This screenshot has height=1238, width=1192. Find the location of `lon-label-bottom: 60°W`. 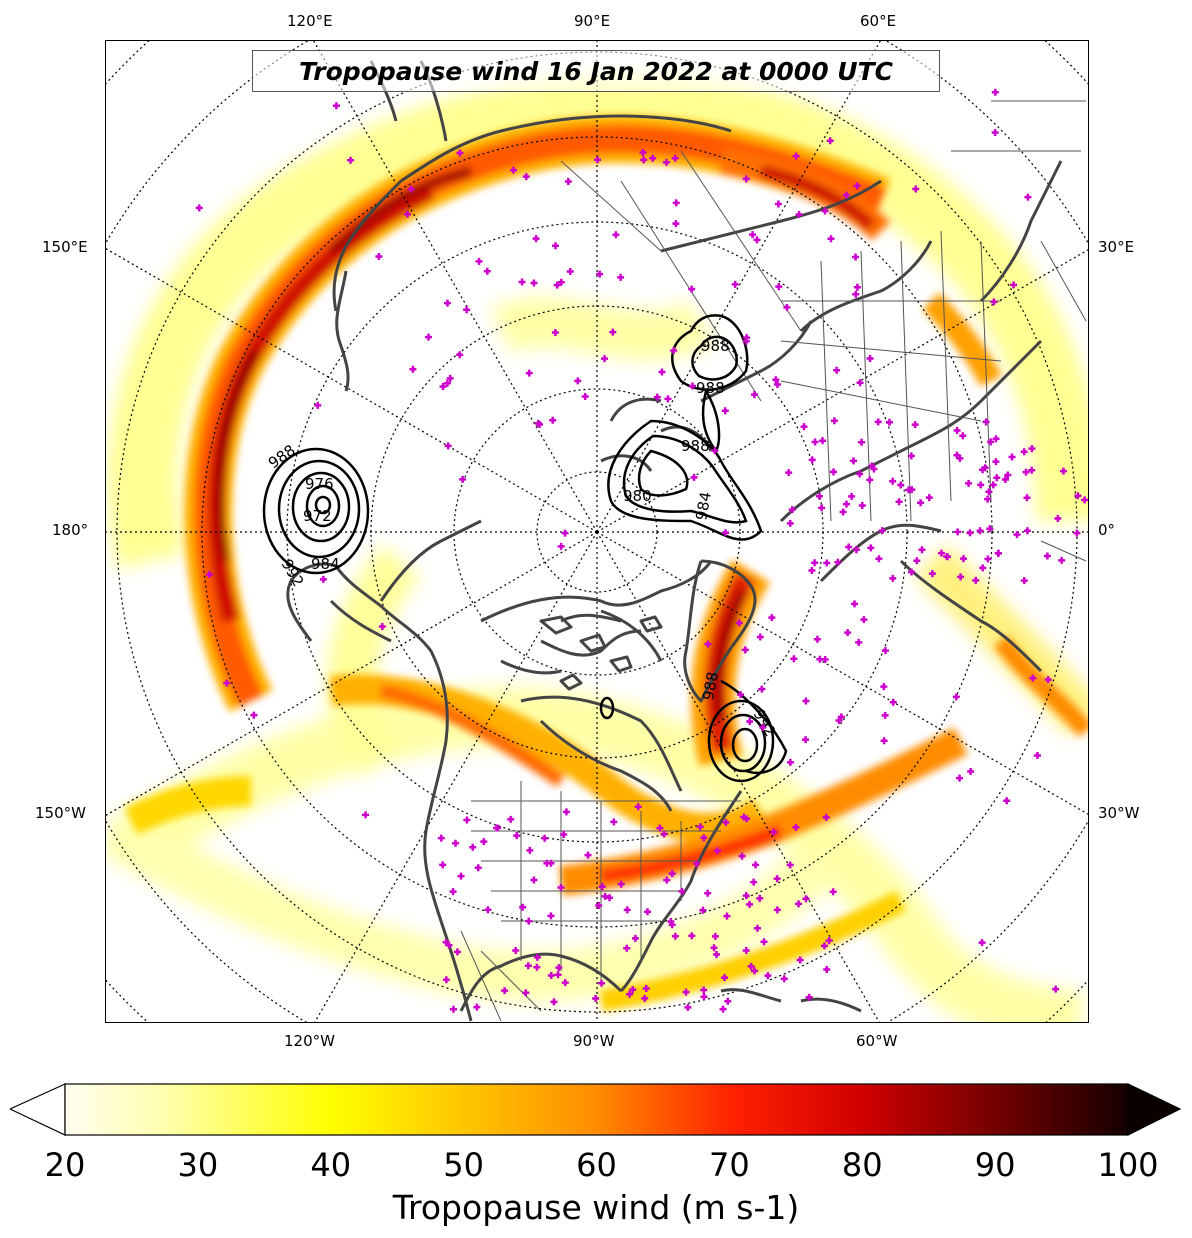

lon-label-bottom: 60°W is located at coordinates (877, 1041).